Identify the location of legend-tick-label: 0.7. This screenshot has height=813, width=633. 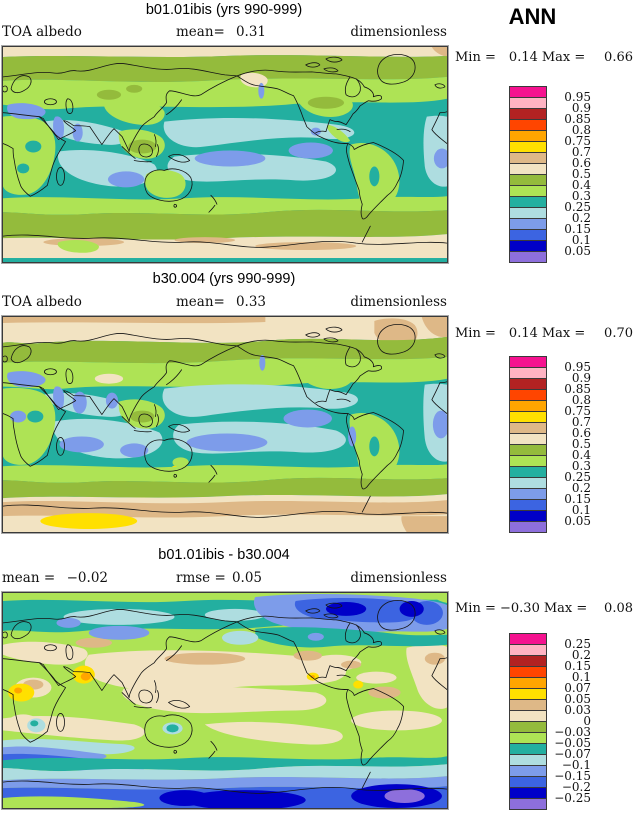
(581, 422).